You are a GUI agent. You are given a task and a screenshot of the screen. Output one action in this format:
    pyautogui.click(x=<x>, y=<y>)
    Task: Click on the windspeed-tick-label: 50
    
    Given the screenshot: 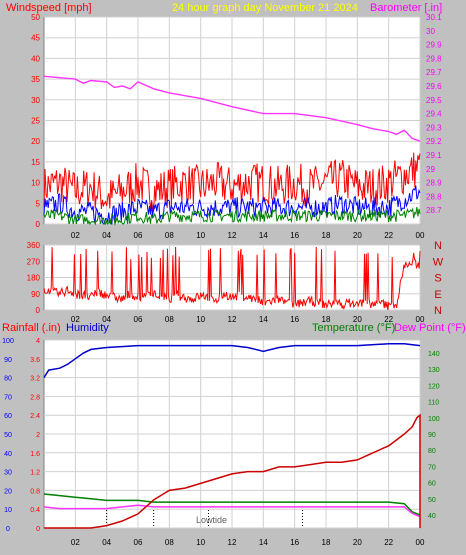 What is the action you would take?
    pyautogui.click(x=35, y=17)
    